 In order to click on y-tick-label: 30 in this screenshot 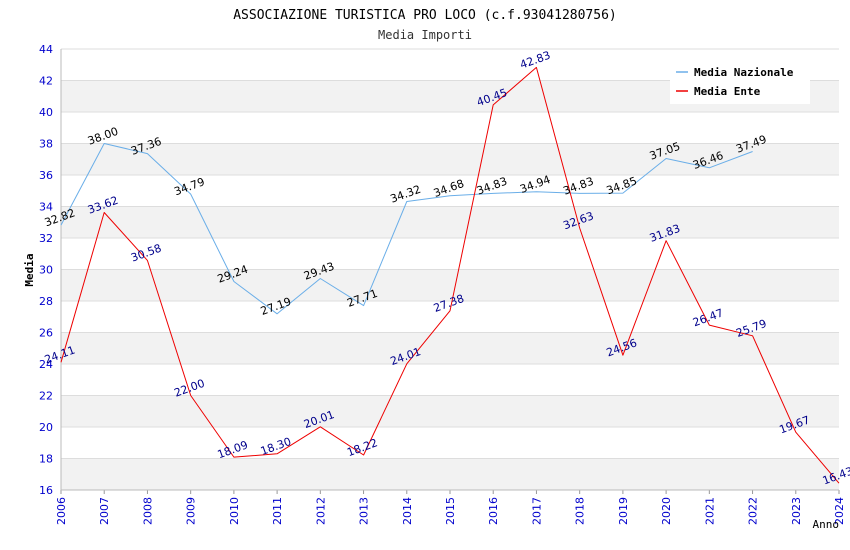, I will do `click(46, 270)`.